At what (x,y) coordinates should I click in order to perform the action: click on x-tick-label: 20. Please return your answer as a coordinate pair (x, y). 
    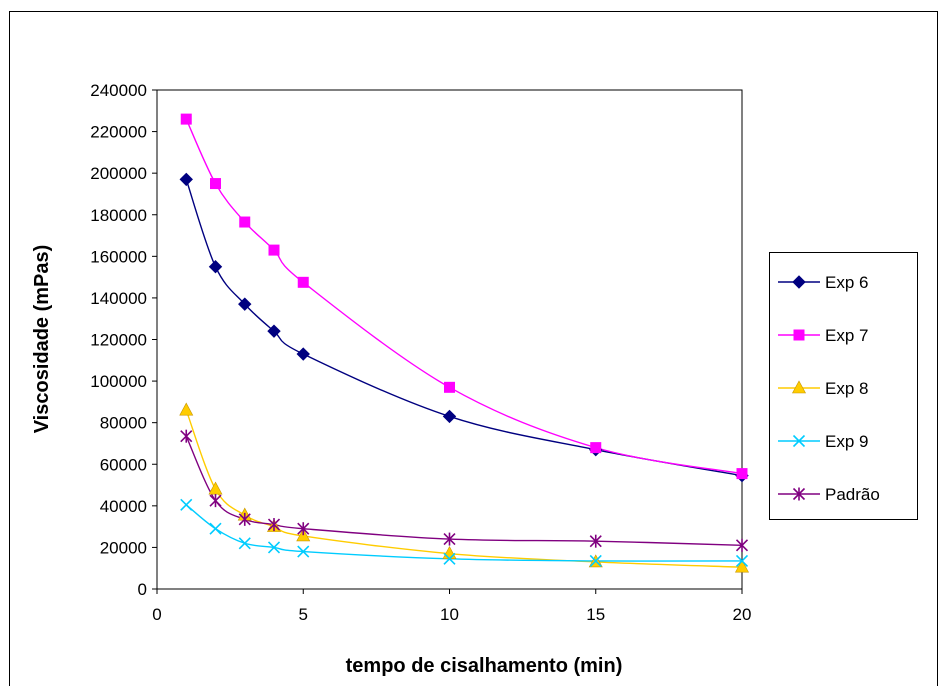
    Looking at the image, I should click on (742, 614).